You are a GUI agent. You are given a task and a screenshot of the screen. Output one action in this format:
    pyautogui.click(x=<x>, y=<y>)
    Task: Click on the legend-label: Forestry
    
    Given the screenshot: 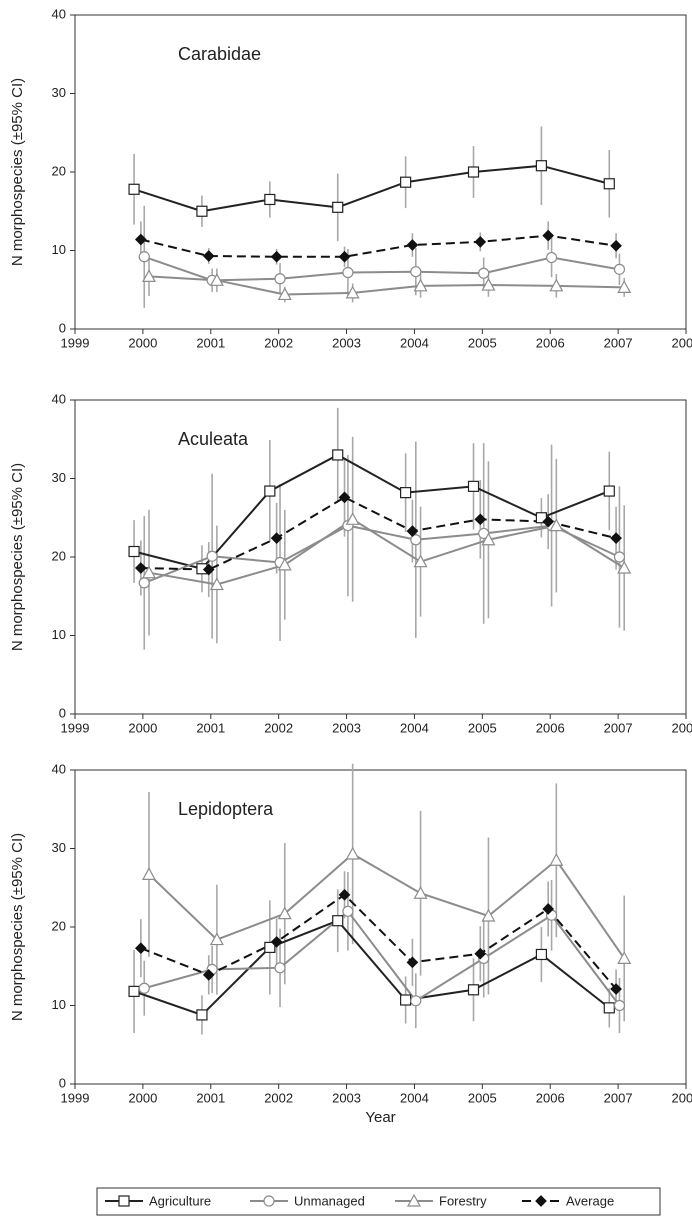 What is the action you would take?
    pyautogui.click(x=463, y=1200)
    